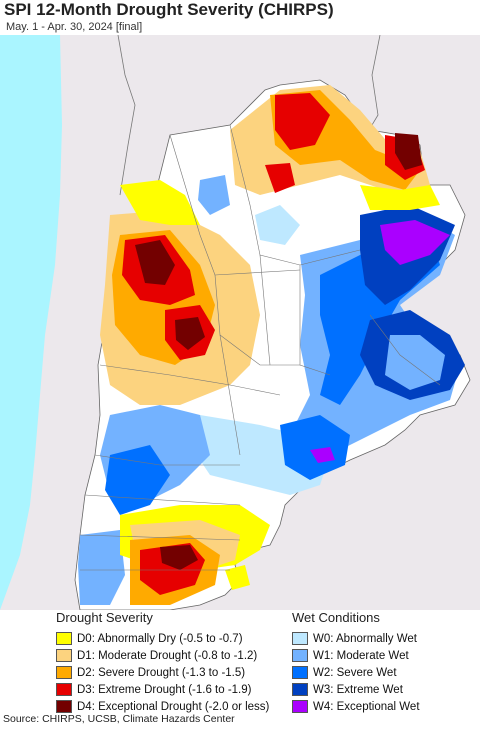  What do you see at coordinates (64, 689) in the screenshot?
I see `legend-swatch-d3` at bounding box center [64, 689].